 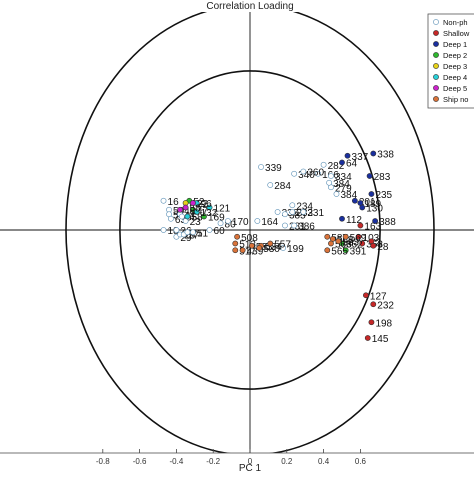 I want to click on data-point-label: 127, so click(x=378, y=296).